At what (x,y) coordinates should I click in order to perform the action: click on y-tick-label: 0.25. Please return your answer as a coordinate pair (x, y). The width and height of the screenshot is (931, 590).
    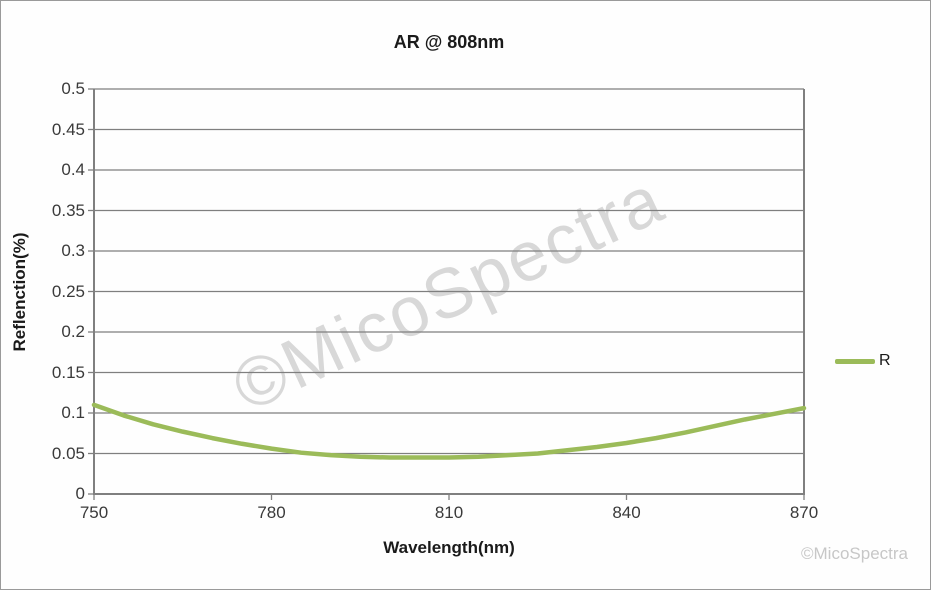
    Looking at the image, I should click on (68, 291).